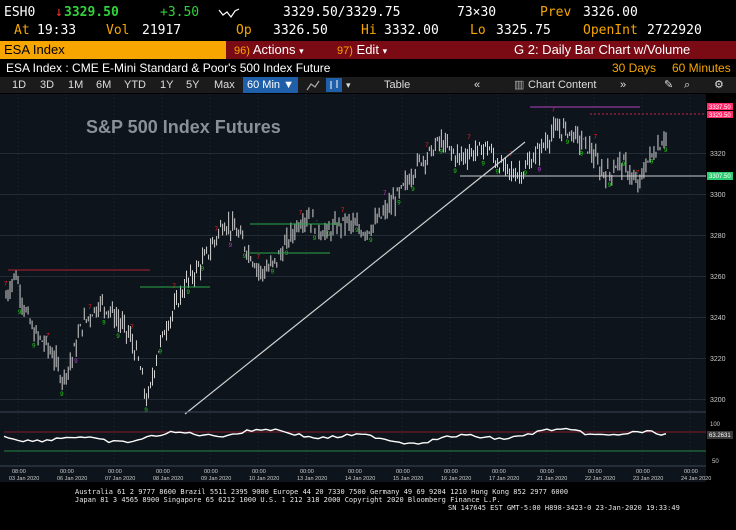 The width and height of the screenshot is (736, 530). I want to click on quote-time: 19:33, so click(57, 30).